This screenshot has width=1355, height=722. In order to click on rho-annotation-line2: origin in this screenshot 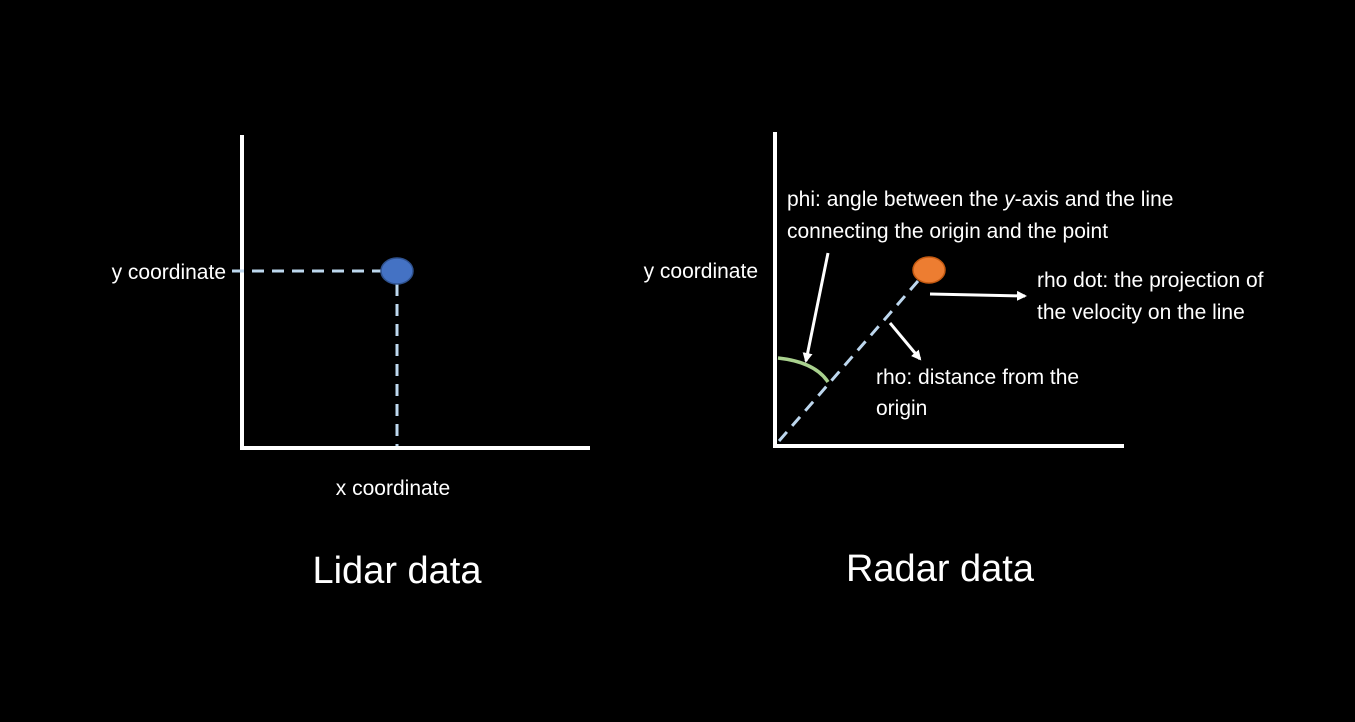, I will do `click(901, 408)`.